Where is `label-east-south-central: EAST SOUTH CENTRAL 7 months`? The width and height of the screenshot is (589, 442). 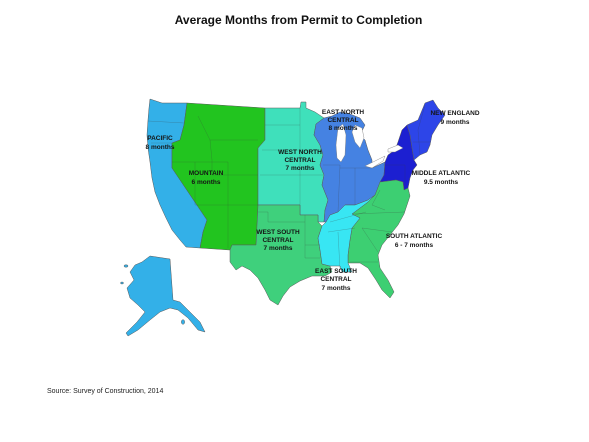 label-east-south-central: EAST SOUTH CENTRAL 7 months is located at coordinates (336, 280).